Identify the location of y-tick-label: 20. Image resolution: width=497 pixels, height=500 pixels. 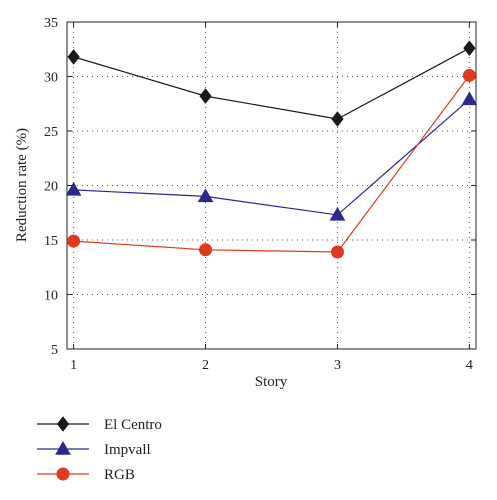
(51, 187).